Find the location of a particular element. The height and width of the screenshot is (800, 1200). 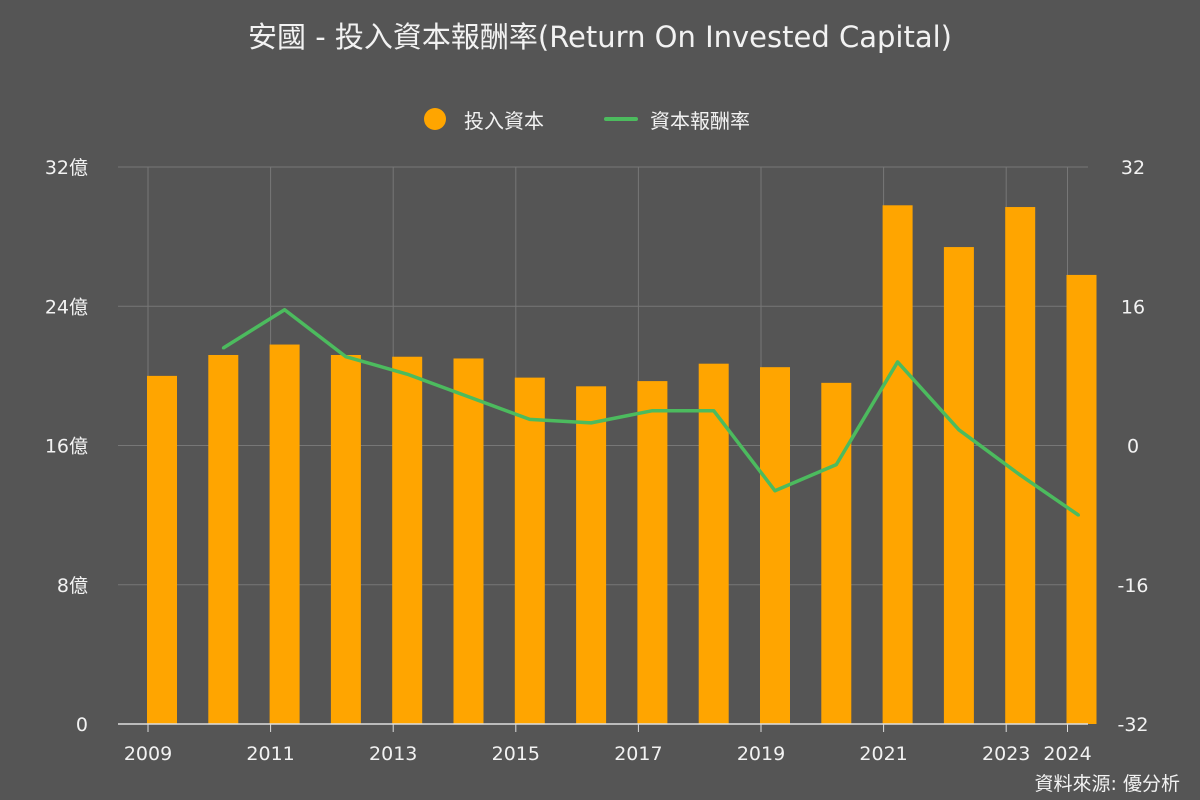

x-tick-label: 2024 is located at coordinates (1067, 754).